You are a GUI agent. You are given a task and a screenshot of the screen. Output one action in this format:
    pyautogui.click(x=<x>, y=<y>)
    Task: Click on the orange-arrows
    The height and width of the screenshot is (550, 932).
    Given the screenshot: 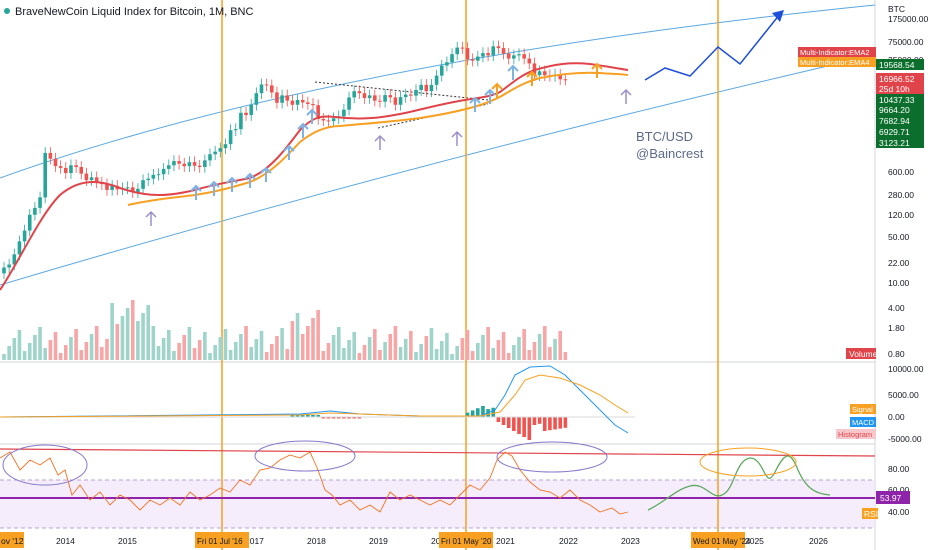 What is the action you would take?
    pyautogui.click(x=547, y=80)
    